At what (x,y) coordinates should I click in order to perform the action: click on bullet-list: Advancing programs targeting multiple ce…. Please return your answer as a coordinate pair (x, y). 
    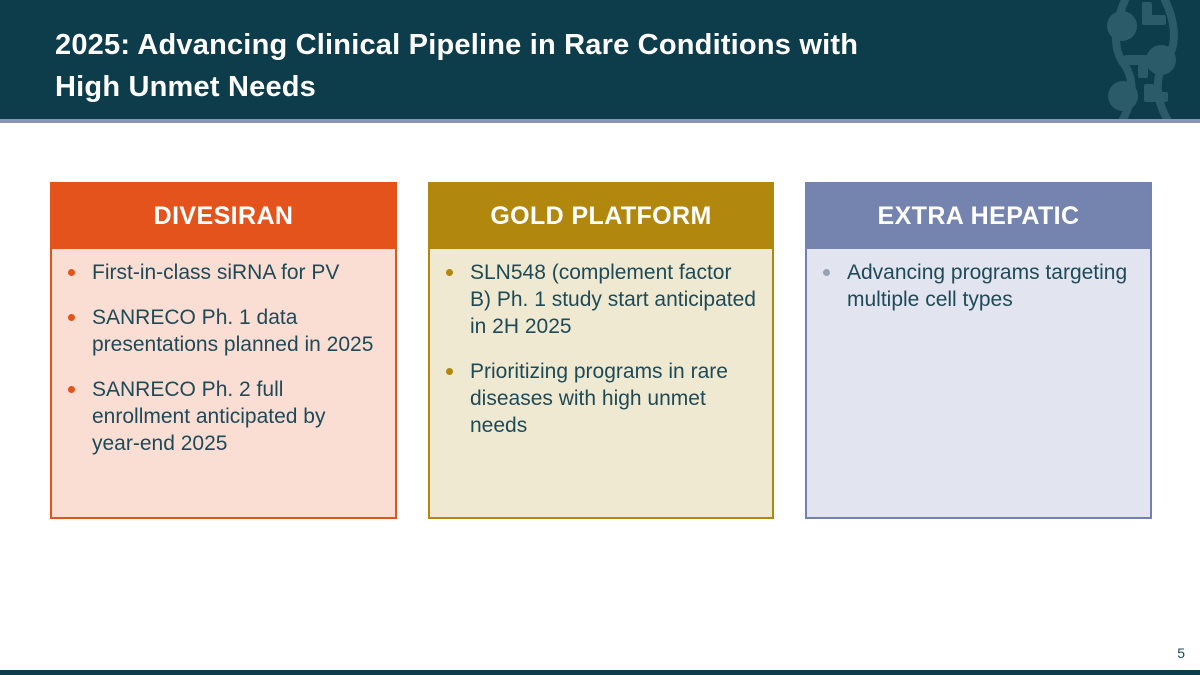
    Looking at the image, I should click on (970, 286).